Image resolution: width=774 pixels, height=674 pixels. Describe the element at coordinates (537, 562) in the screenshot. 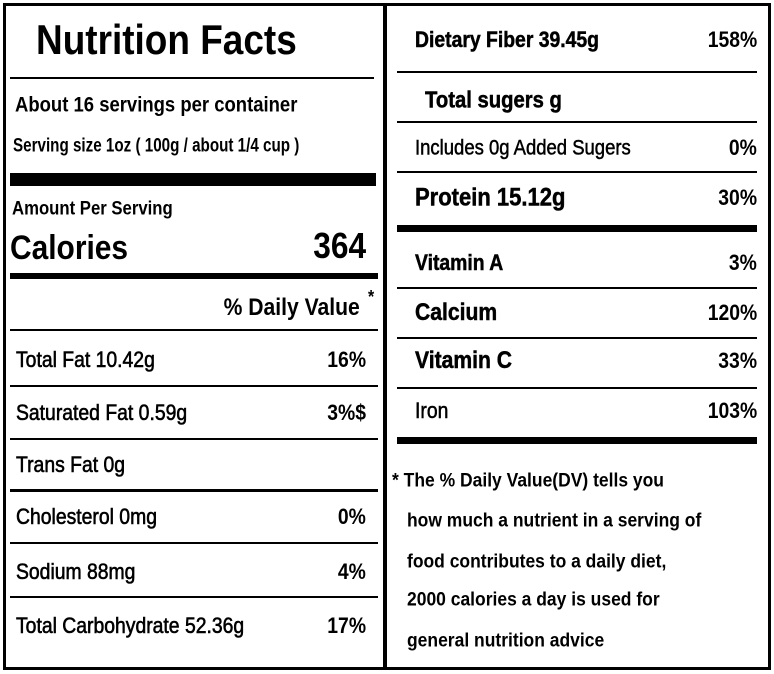

I see `footnote-line: food contributes to a daily diet,` at that location.